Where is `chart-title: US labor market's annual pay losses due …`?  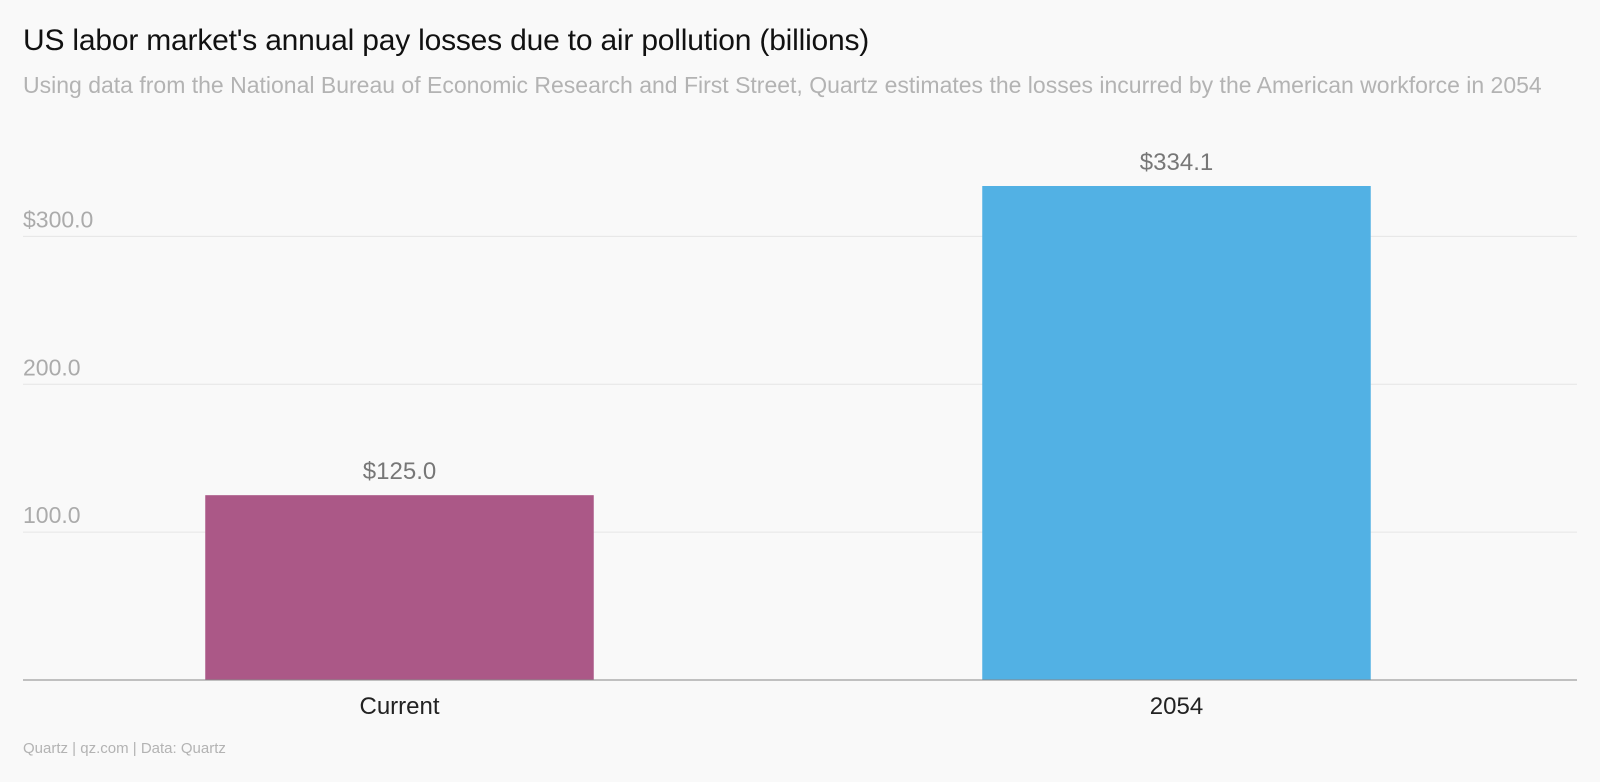
chart-title: US labor market's annual pay losses due … is located at coordinates (446, 40).